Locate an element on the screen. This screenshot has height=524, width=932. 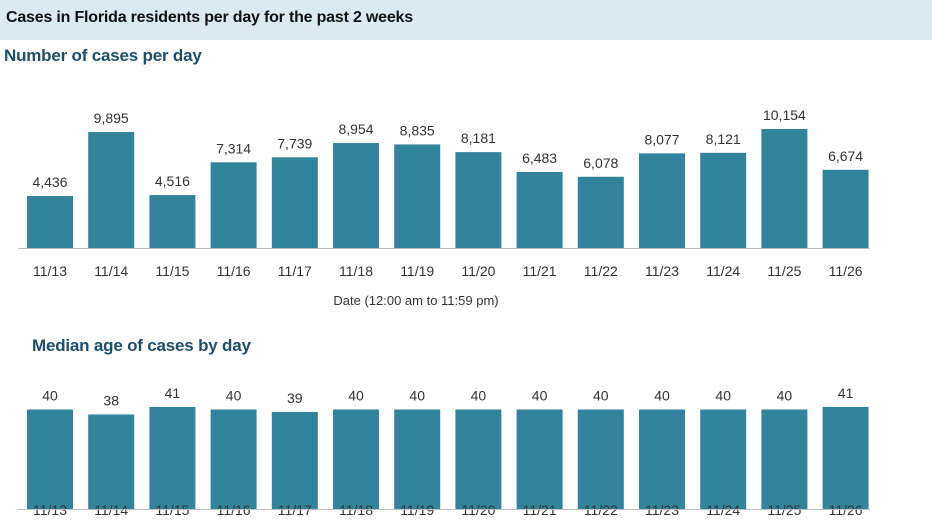
data-label: 6,483 is located at coordinates (539, 158).